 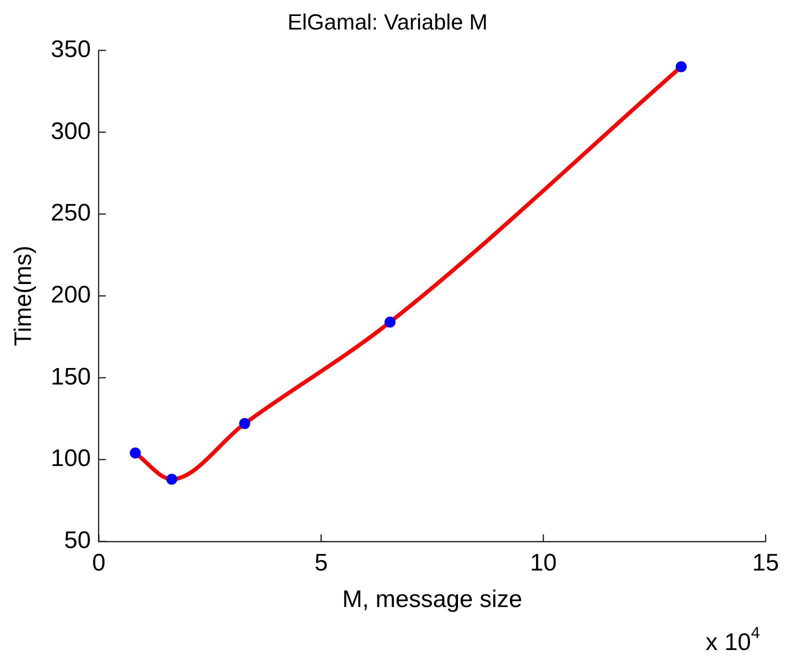 What do you see at coordinates (70, 295) in the screenshot?
I see `y-tick-label: 200` at bounding box center [70, 295].